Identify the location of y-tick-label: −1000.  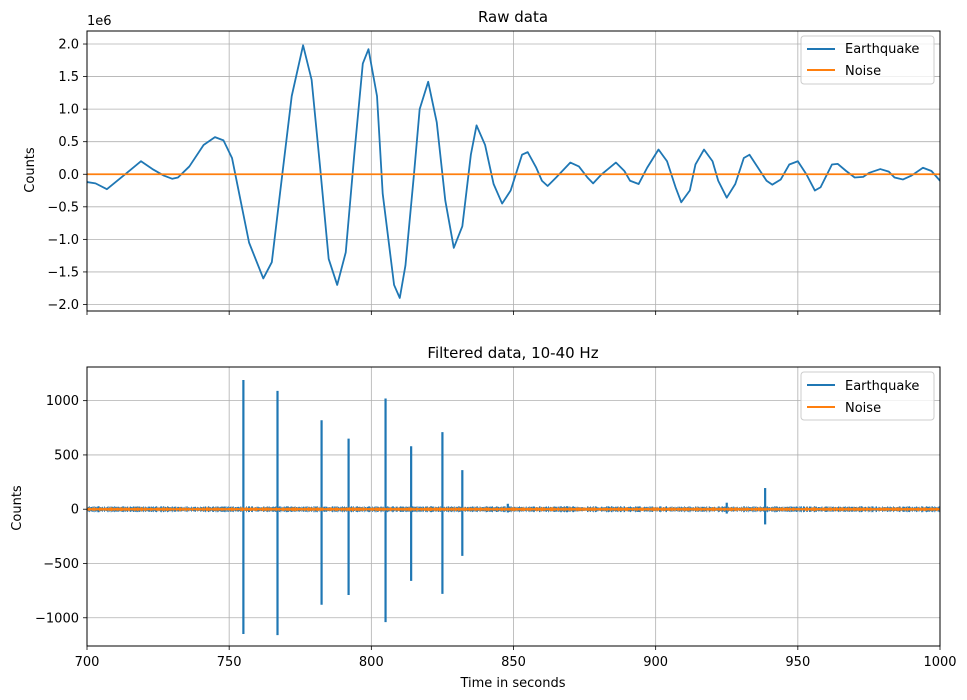
(57, 618).